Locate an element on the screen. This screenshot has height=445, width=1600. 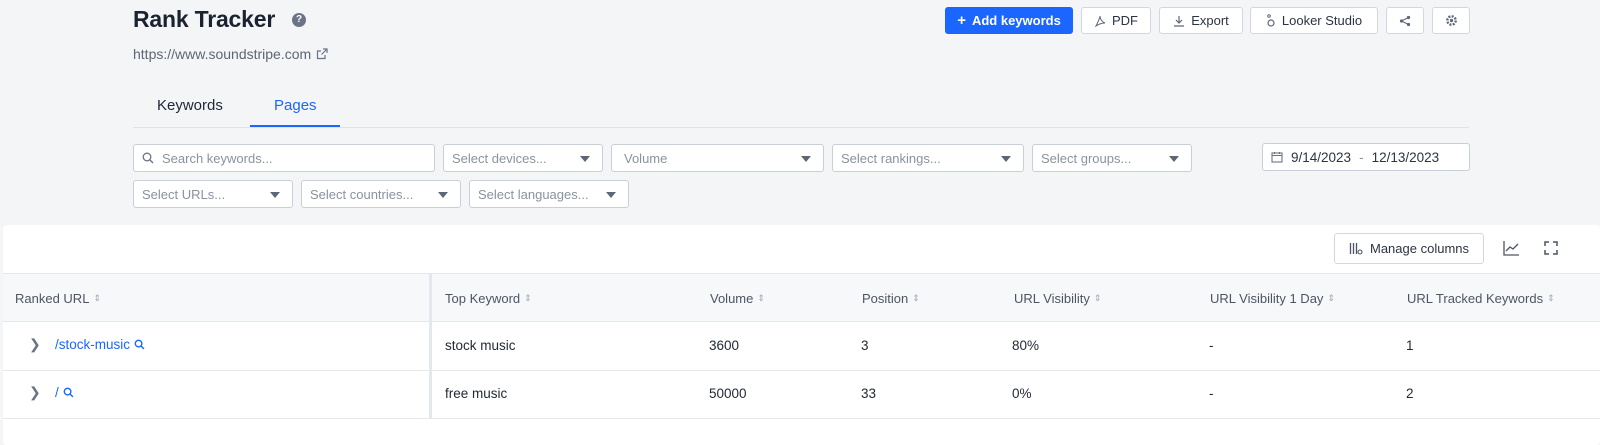
header-position: Position ⇕ is located at coordinates (891, 298).